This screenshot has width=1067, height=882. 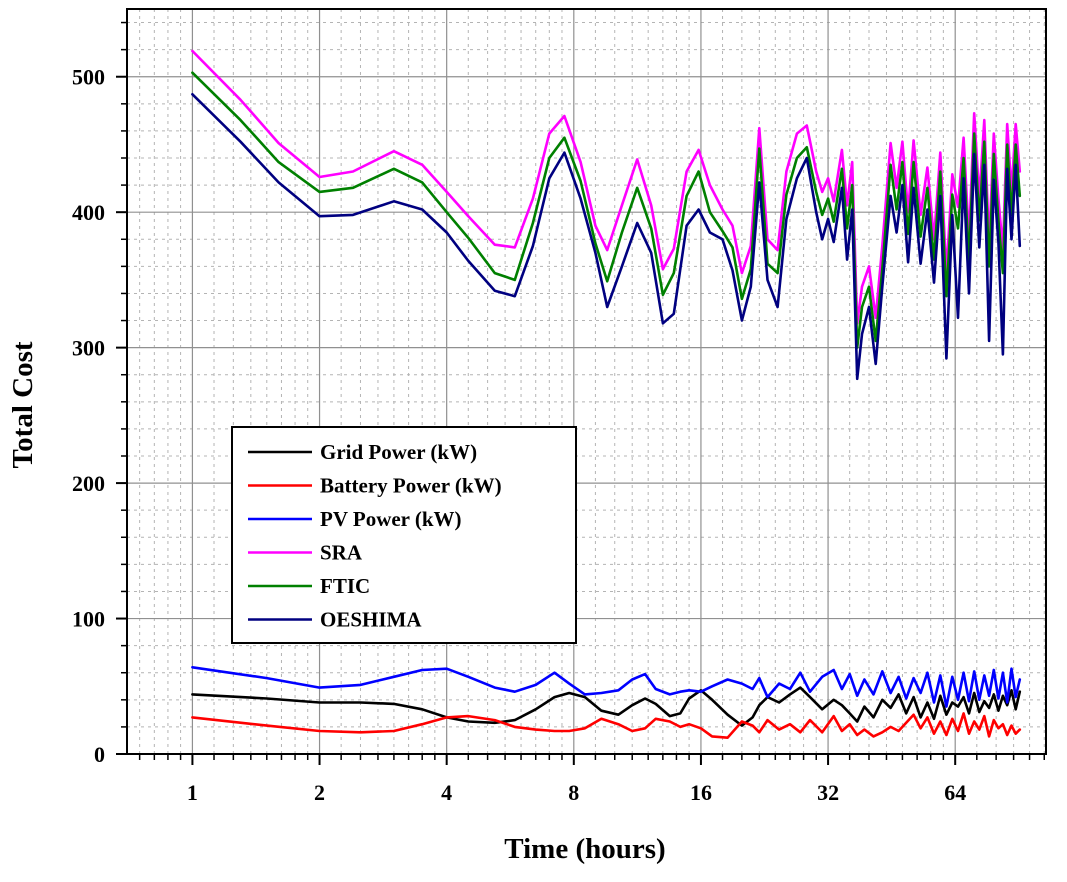 I want to click on y-tick-labels: 0 100 200 300 400 500, so click(x=88, y=416).